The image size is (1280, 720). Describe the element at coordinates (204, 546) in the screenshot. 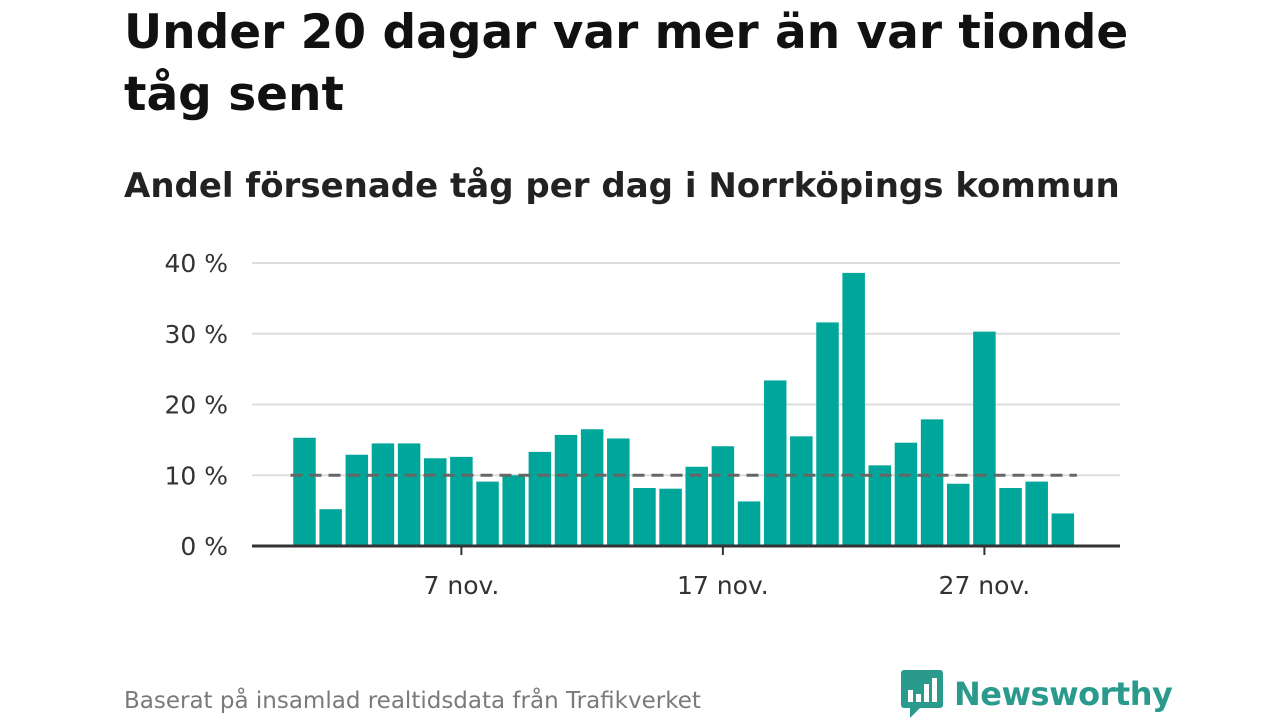

I see `y-tick-label: 0 %` at that location.